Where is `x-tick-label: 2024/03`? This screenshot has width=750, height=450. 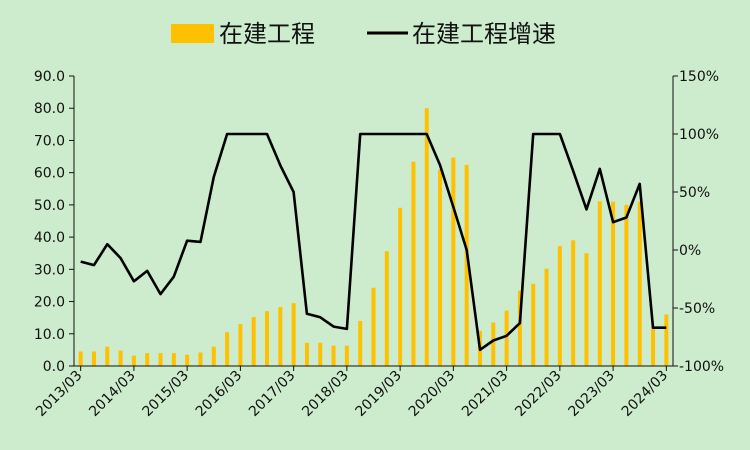
x-tick-label: 2024/03 is located at coordinates (645, 394).